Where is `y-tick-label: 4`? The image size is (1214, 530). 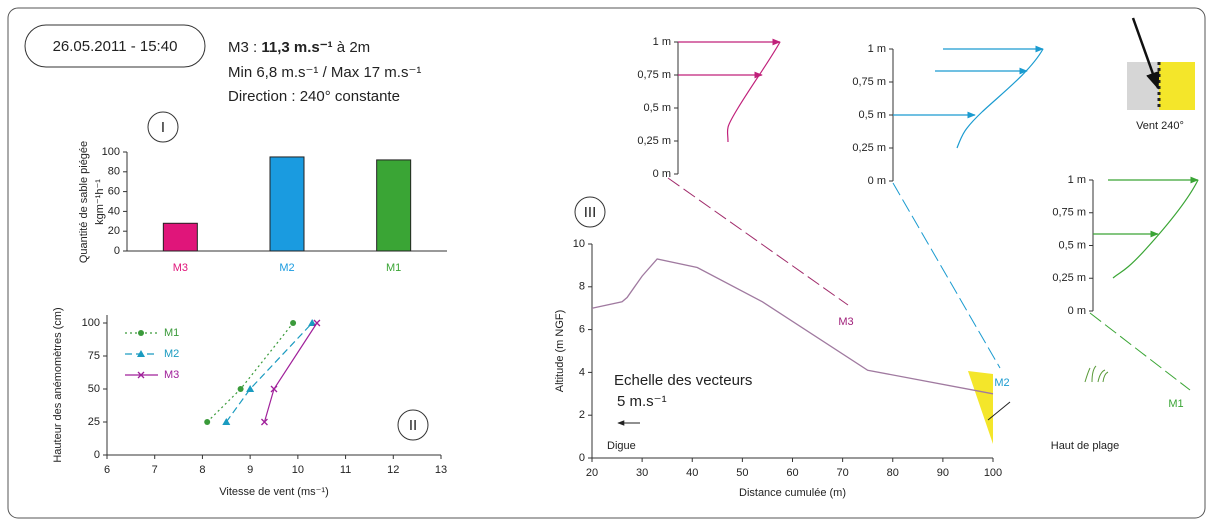
y-tick-label: 4 is located at coordinates (582, 372).